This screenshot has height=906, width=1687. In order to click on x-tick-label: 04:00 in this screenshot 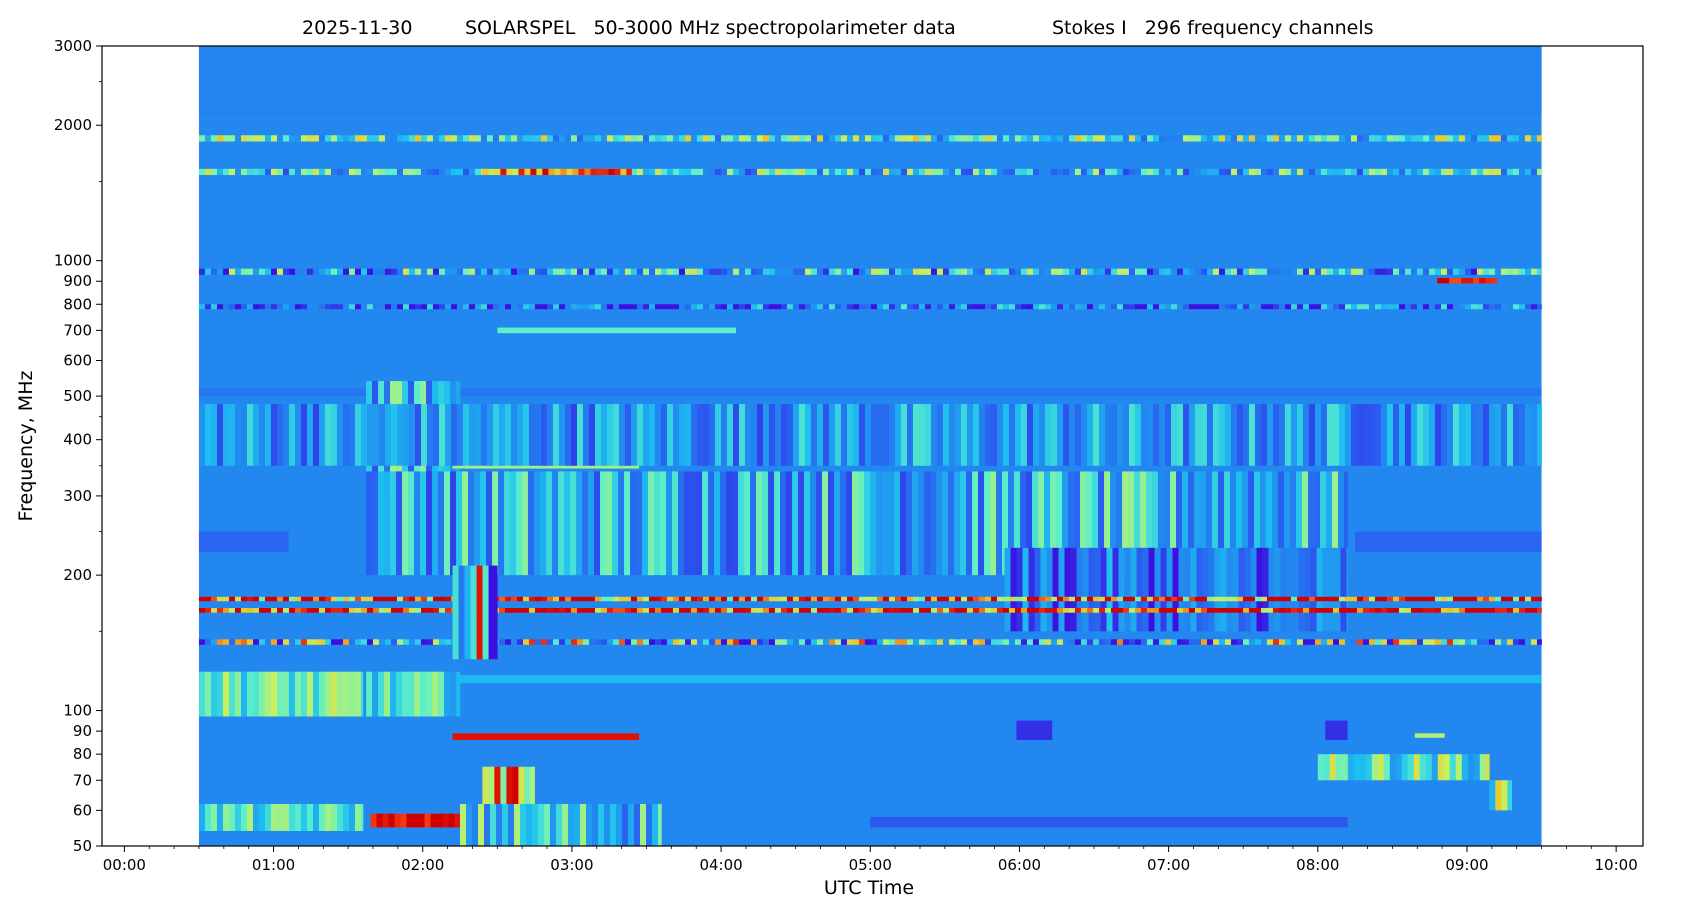, I will do `click(720, 865)`.